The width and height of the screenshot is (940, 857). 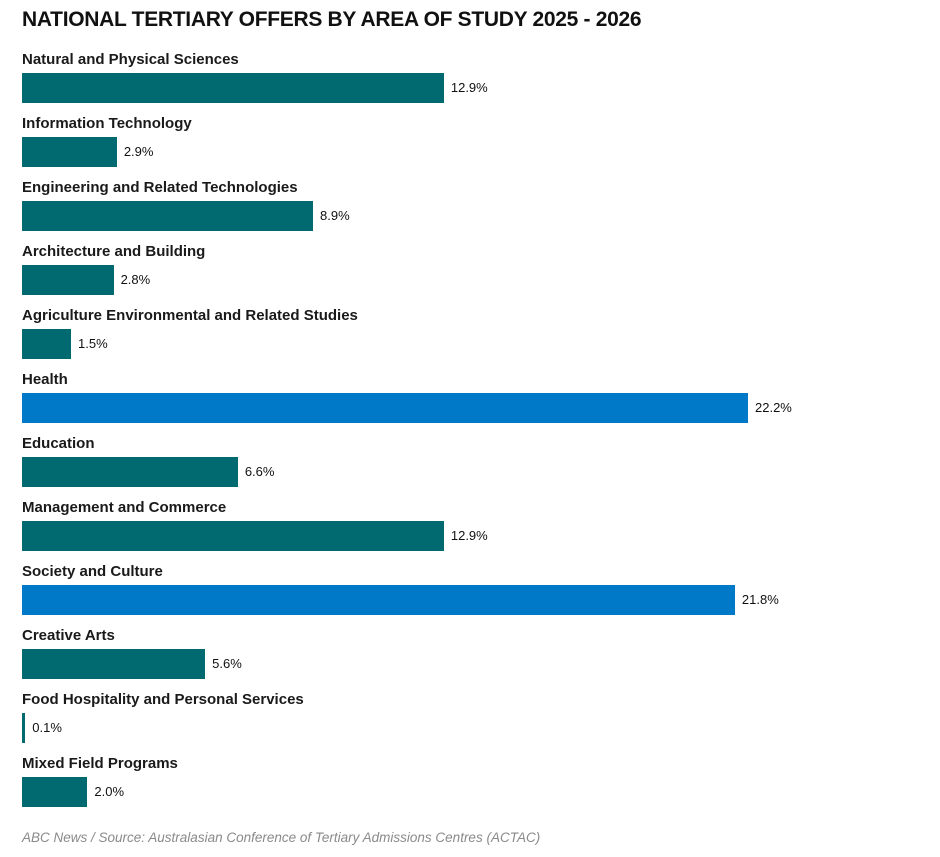 I want to click on category-label: Mixed Field Programs, so click(x=100, y=763).